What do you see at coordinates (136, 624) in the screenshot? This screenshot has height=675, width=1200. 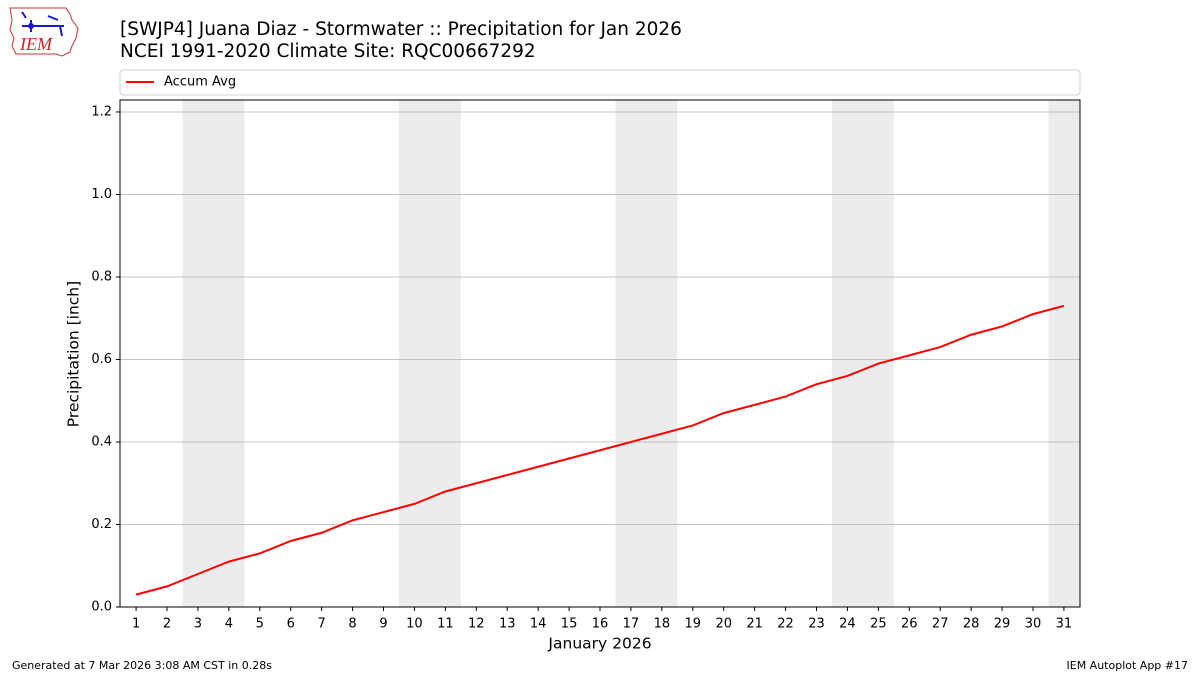 I see `x-tick-label: 1` at bounding box center [136, 624].